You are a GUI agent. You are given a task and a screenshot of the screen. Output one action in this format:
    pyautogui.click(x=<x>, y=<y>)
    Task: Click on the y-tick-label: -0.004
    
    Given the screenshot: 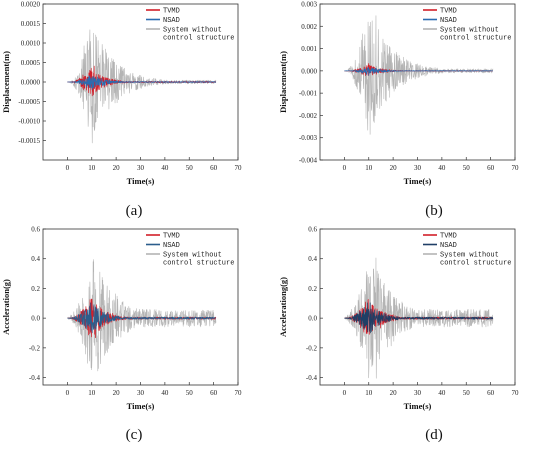 What is the action you would take?
    pyautogui.click(x=308, y=161)
    